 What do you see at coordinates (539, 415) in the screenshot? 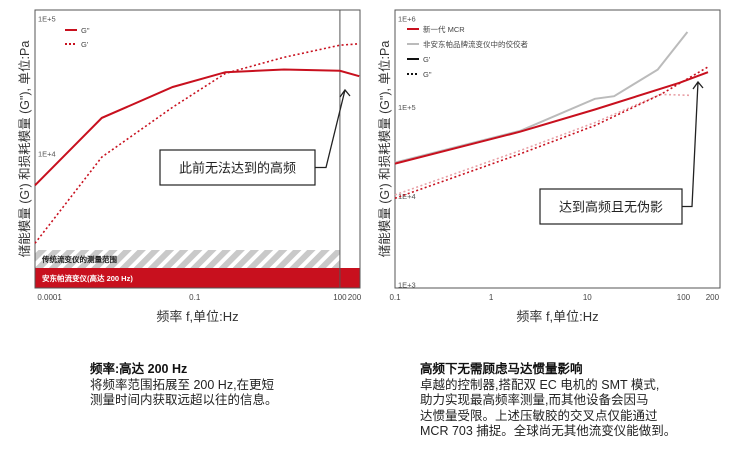
I see `caption-line: 达惯量受限。上述压敏胶的交叉点仅能通过` at bounding box center [539, 415].